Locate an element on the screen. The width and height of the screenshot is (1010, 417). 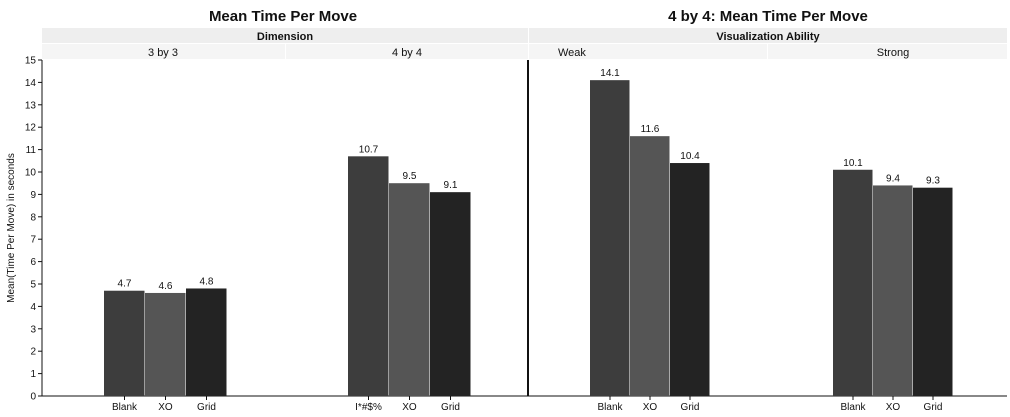
y-tick-label: 2 is located at coordinates (33, 352).